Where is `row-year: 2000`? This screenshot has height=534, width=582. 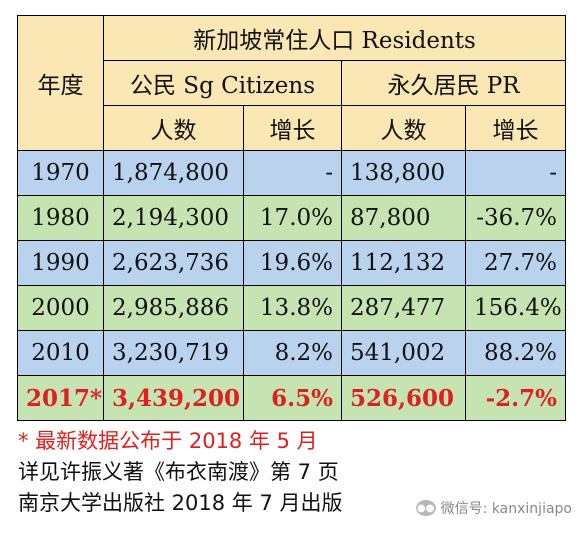 row-year: 2000 is located at coordinates (60, 308).